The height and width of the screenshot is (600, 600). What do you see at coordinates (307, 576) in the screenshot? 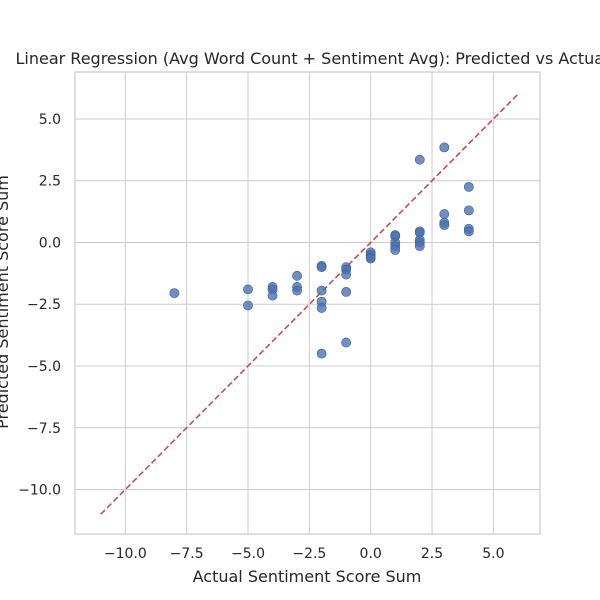
I see `x-axis-label: Actual Sentiment Score Sum` at bounding box center [307, 576].